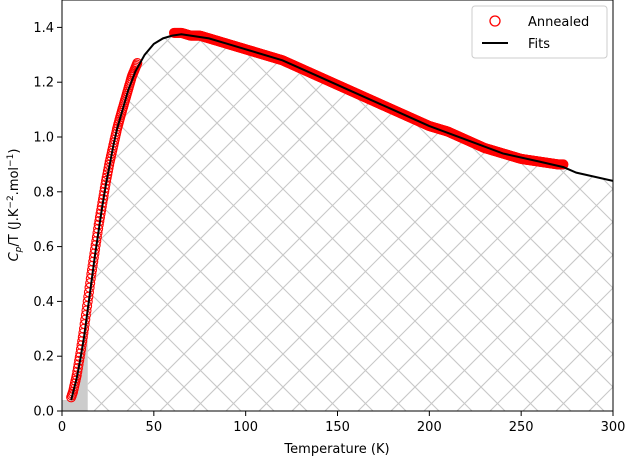 Image resolution: width=628 pixels, height=458 pixels. I want to click on legend-box, so click(539, 32).